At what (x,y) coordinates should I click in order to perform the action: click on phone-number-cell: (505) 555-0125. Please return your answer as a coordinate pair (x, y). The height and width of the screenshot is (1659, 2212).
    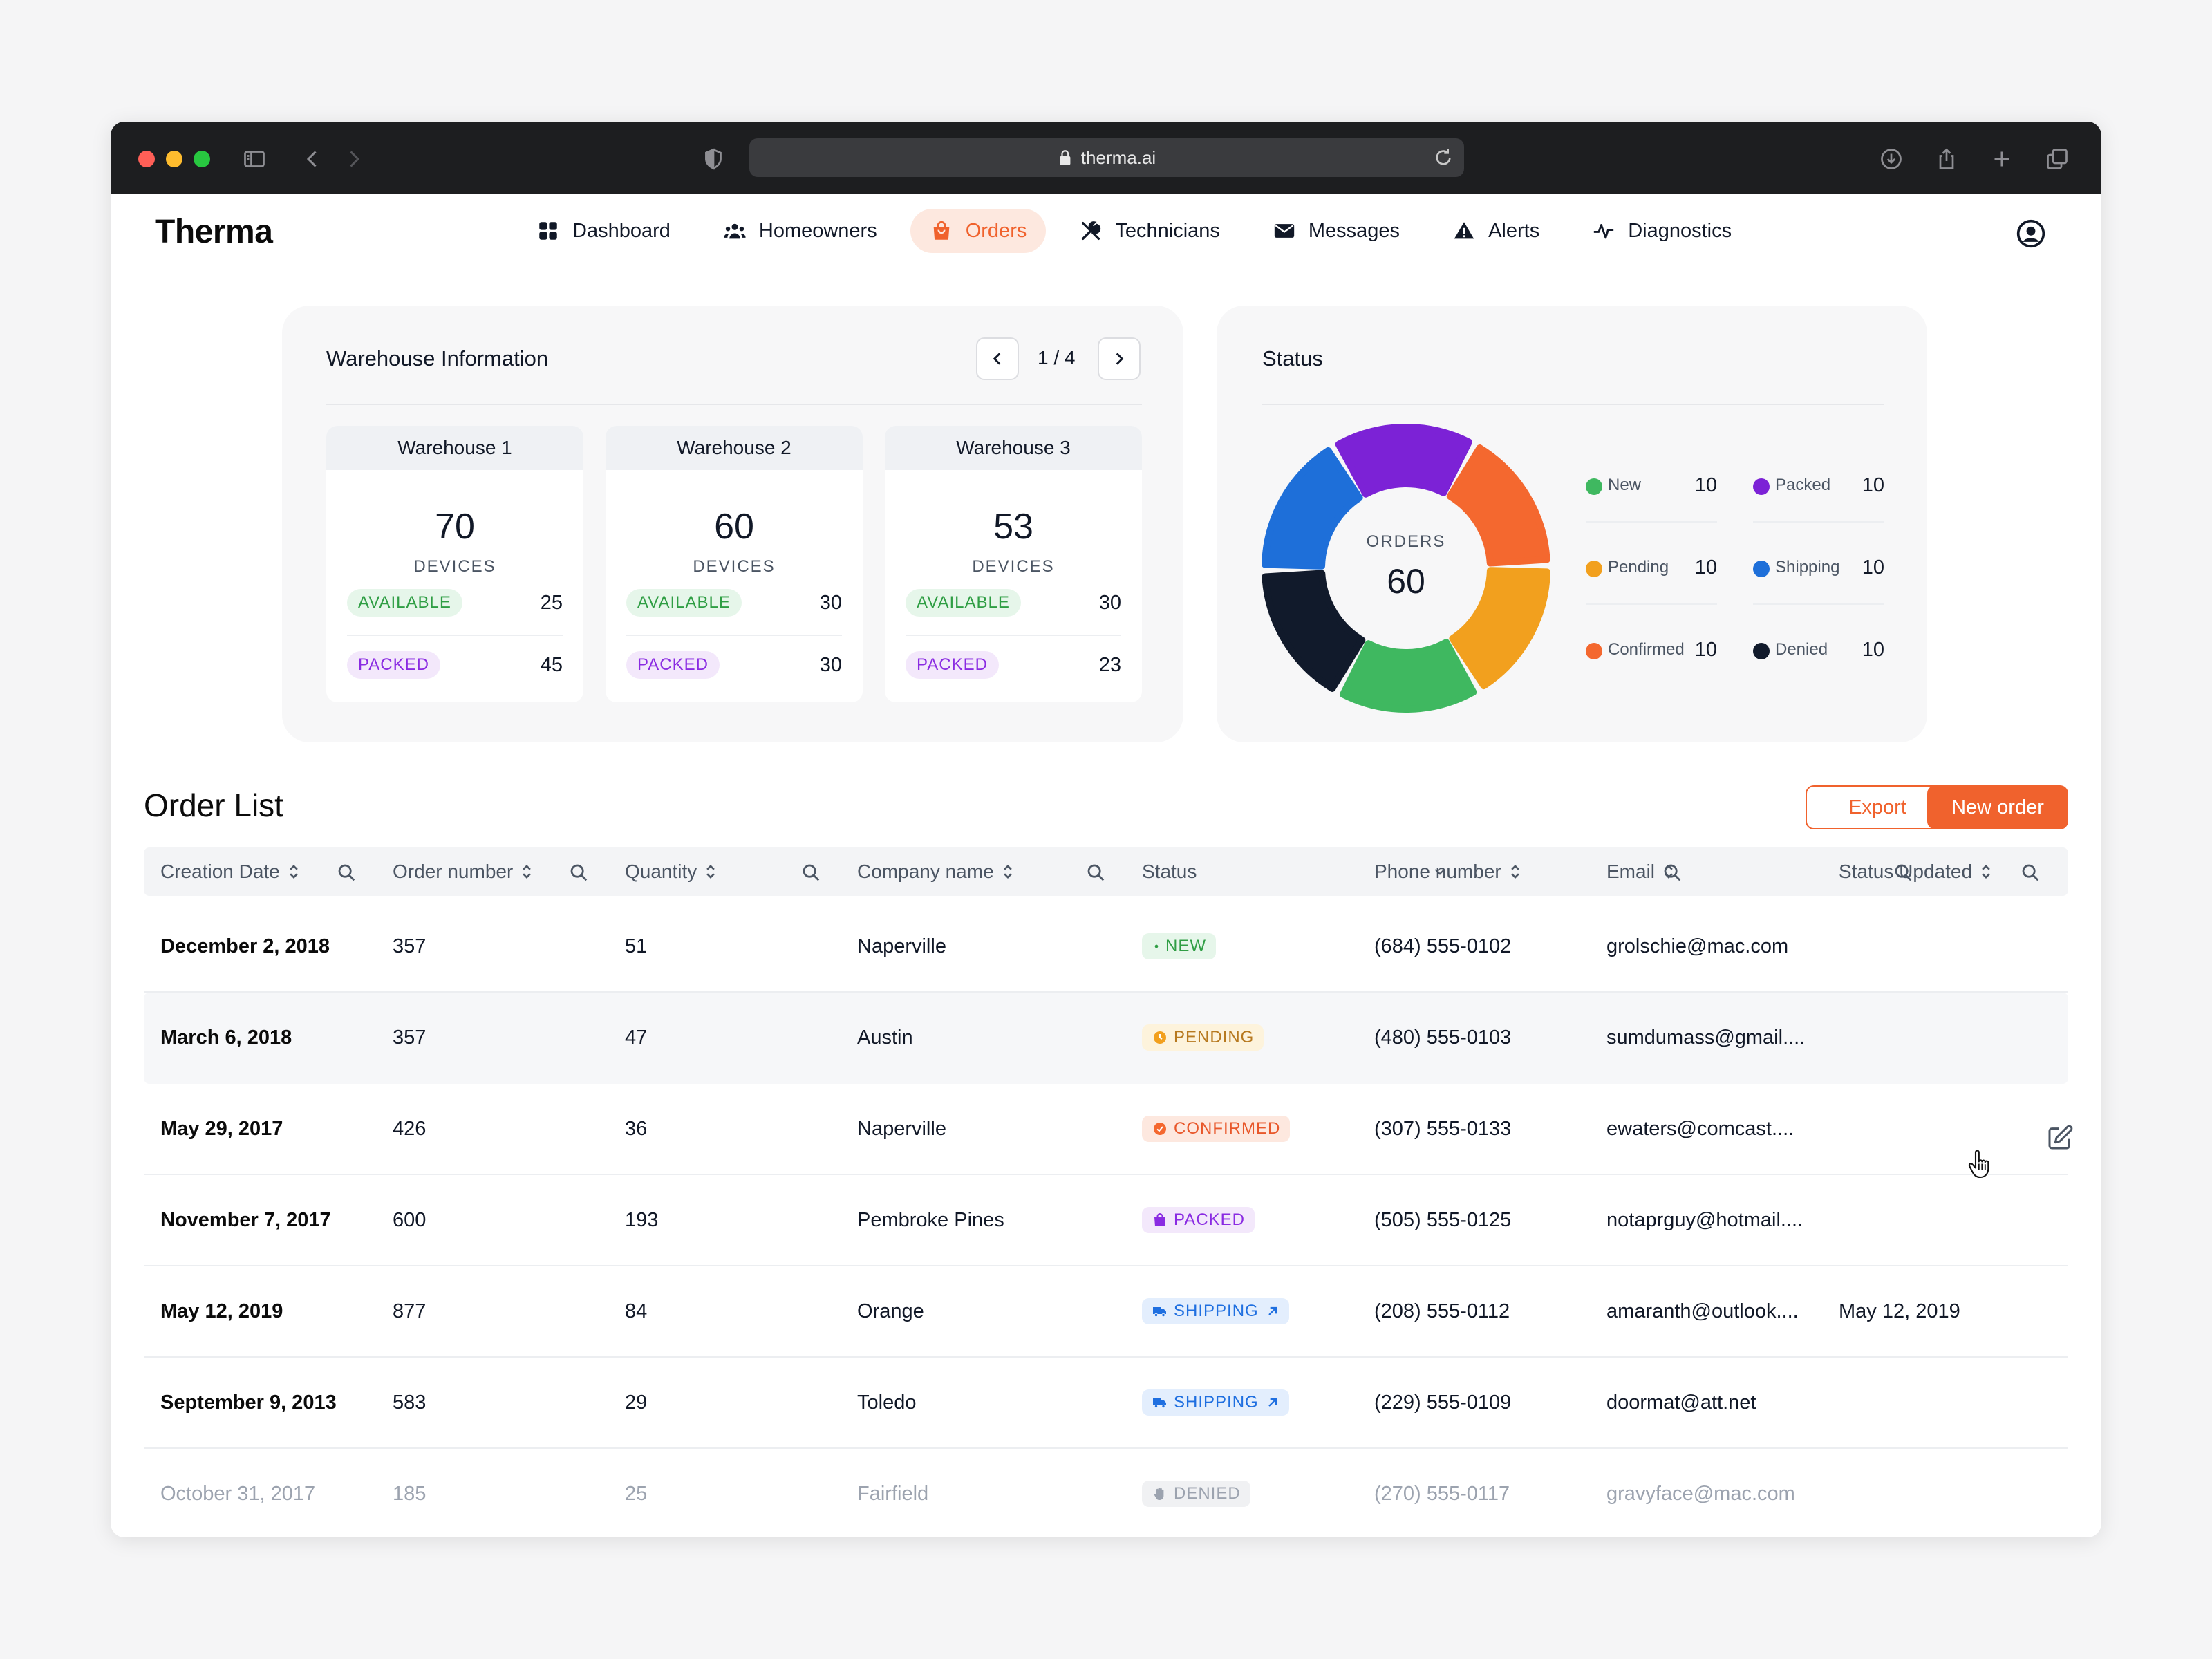
    Looking at the image, I should click on (1443, 1220).